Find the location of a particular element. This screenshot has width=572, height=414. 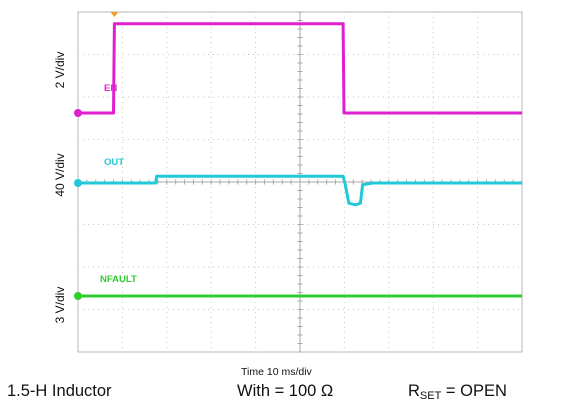

rset-label: R is located at coordinates (414, 391).